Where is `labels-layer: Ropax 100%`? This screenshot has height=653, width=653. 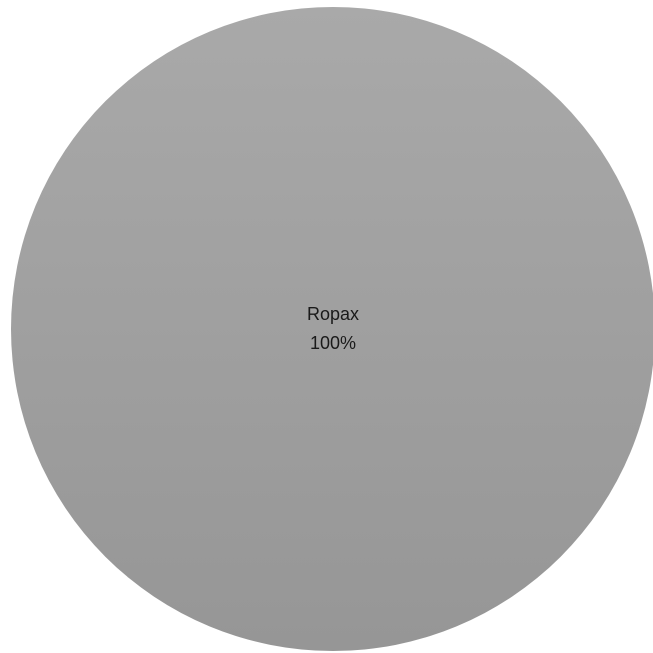 labels-layer: Ropax 100% is located at coordinates (333, 328).